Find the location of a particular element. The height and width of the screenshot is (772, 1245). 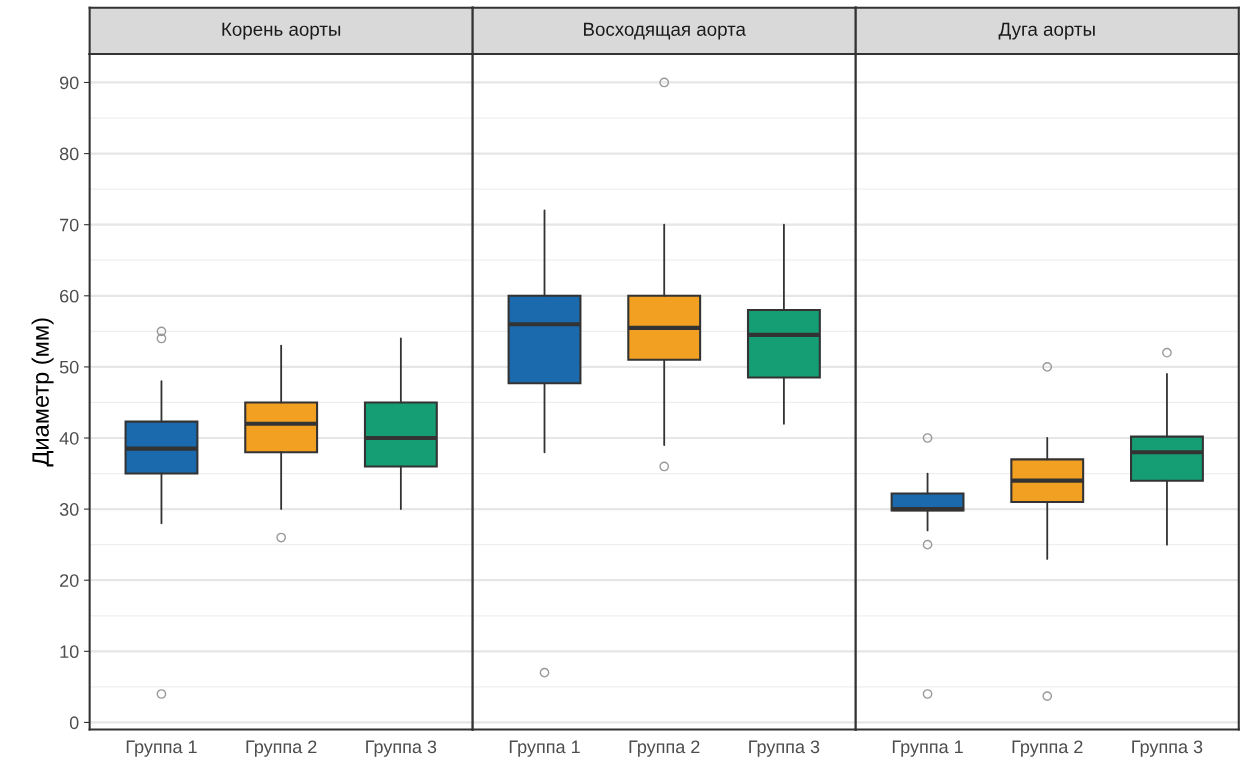

y-tick-label: 20 is located at coordinates (69, 580).